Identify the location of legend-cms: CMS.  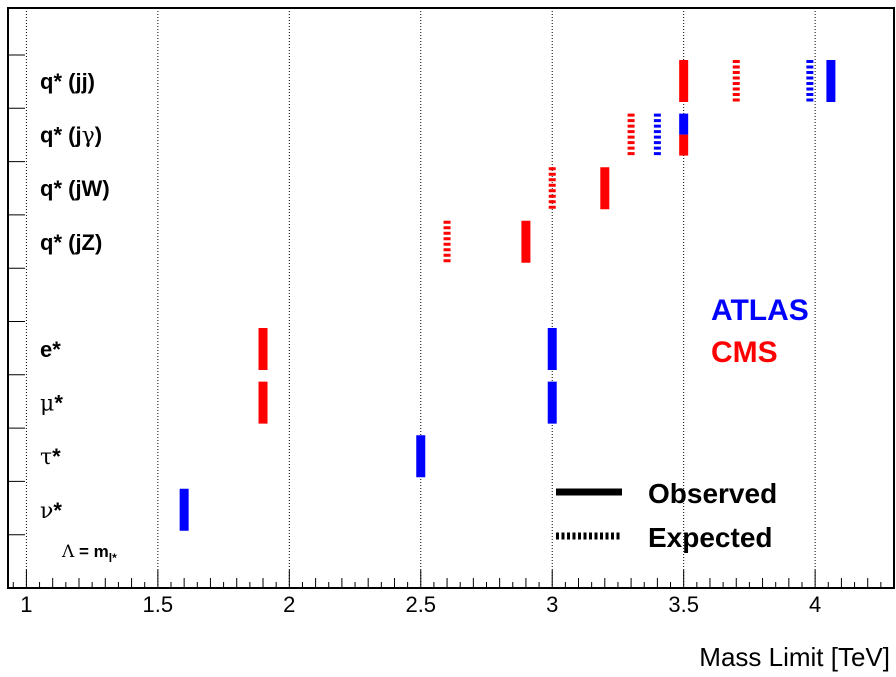
(744, 352).